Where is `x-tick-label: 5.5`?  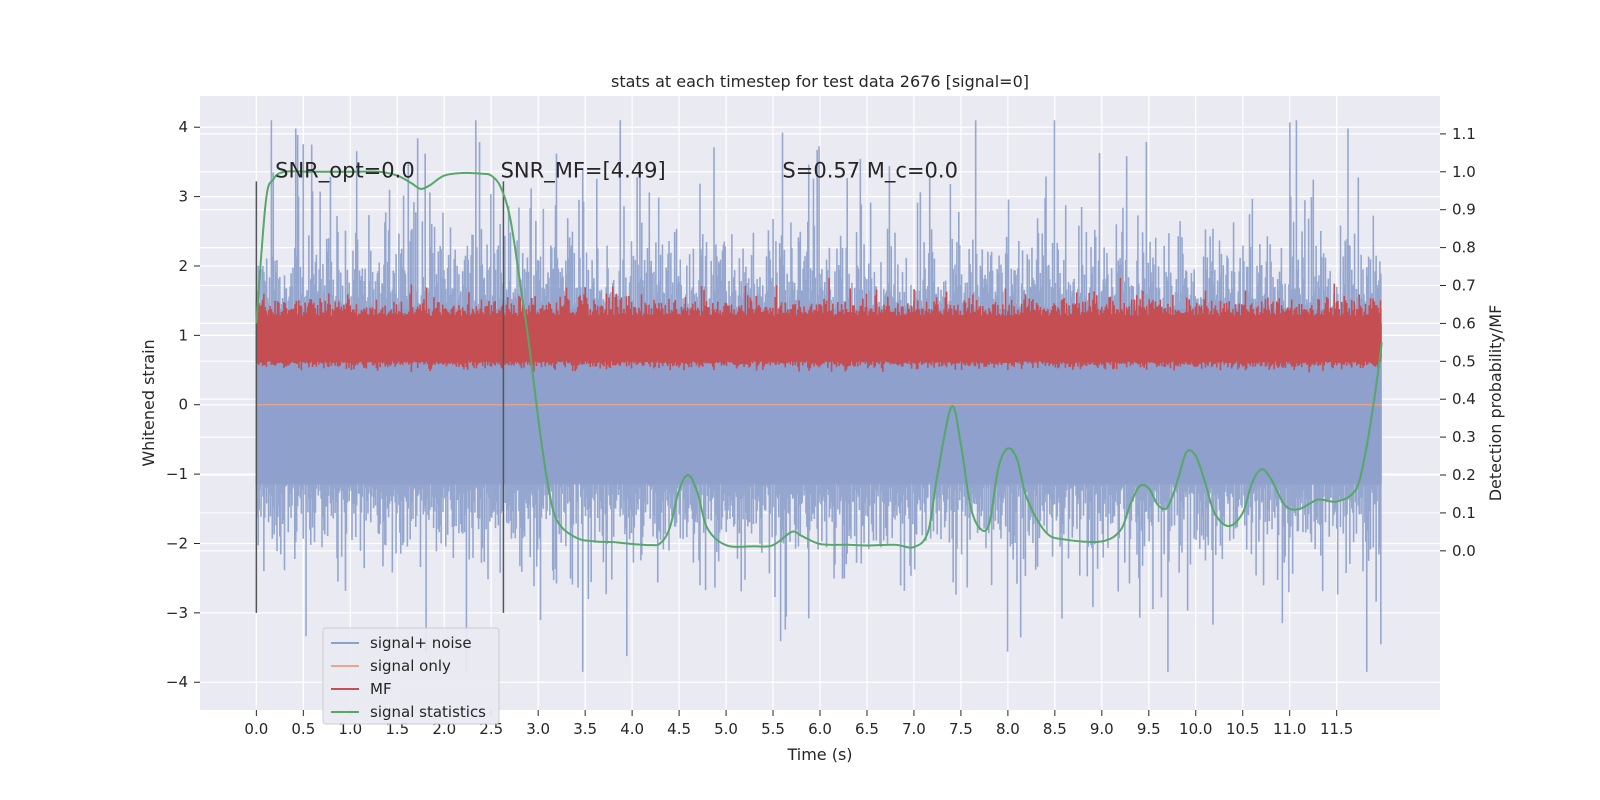 x-tick-label: 5.5 is located at coordinates (773, 729).